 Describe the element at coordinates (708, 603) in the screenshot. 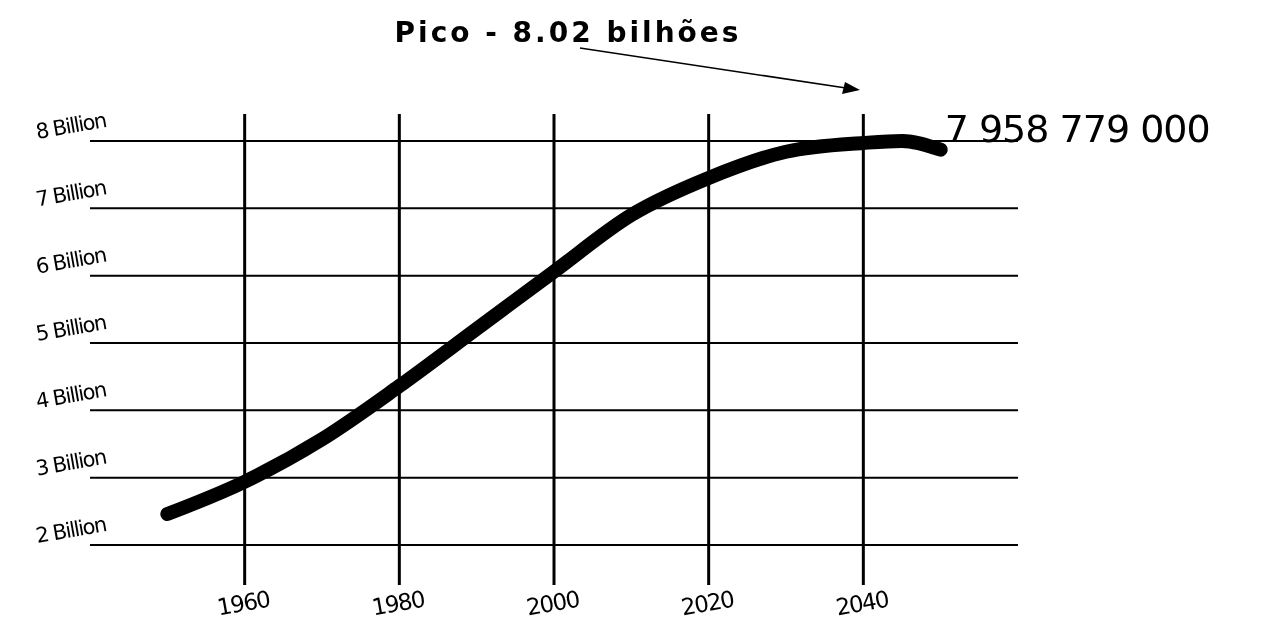

I see `x-tick-label: 2020` at that location.